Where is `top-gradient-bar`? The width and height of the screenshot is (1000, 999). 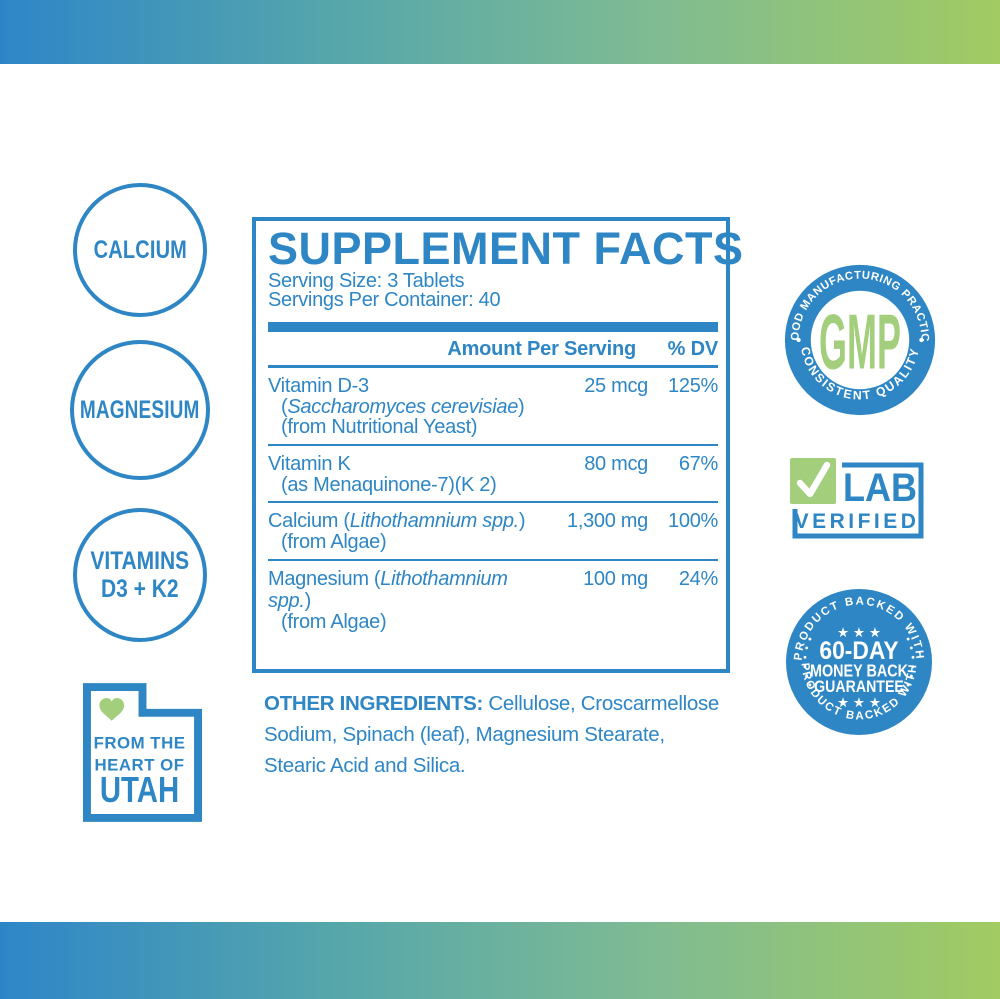 top-gradient-bar is located at coordinates (500, 32).